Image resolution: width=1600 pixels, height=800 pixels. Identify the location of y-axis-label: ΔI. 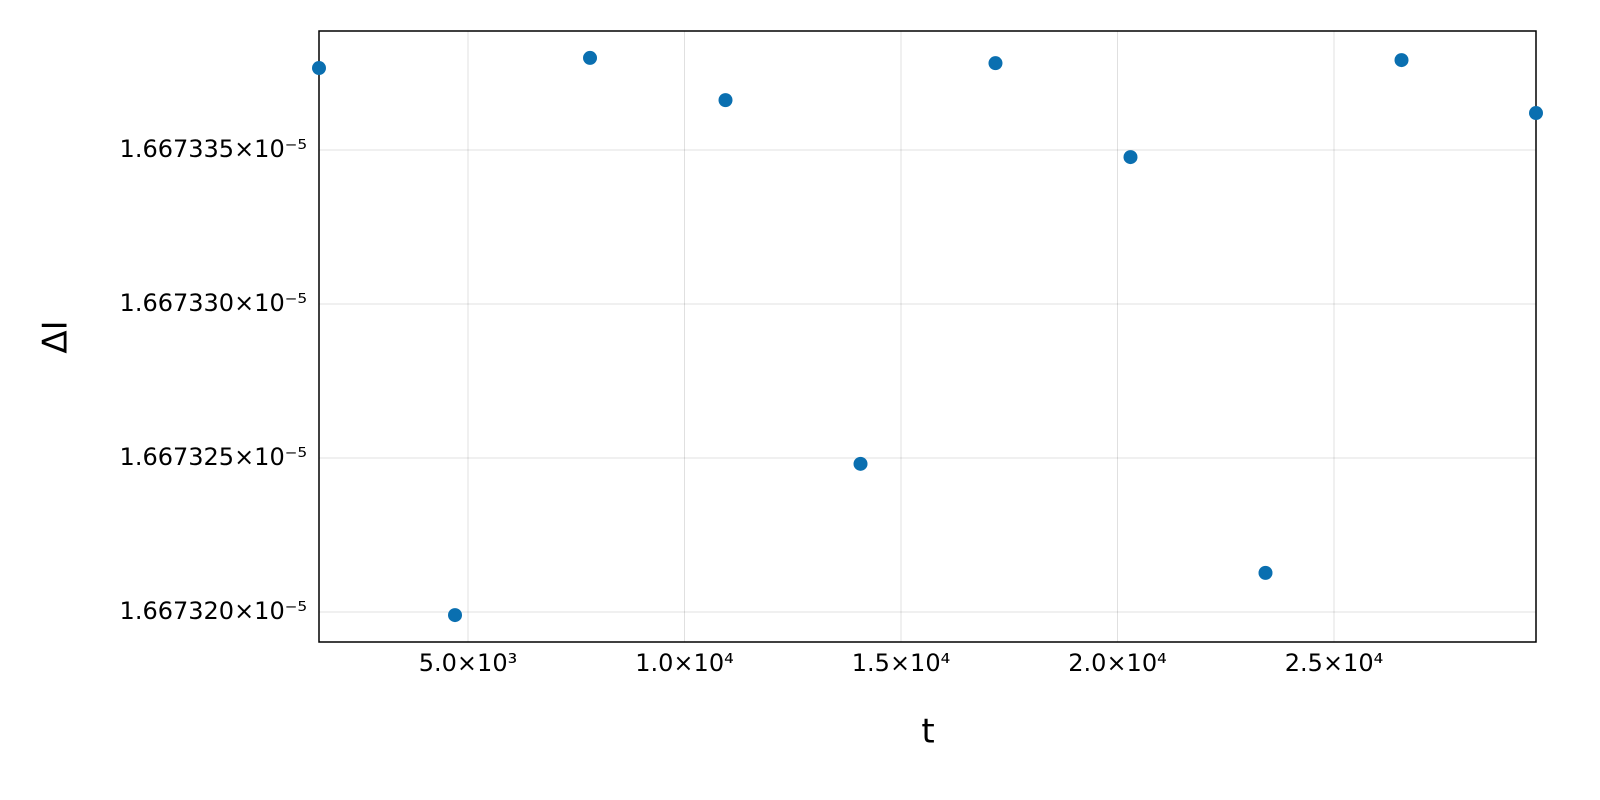
(56, 336).